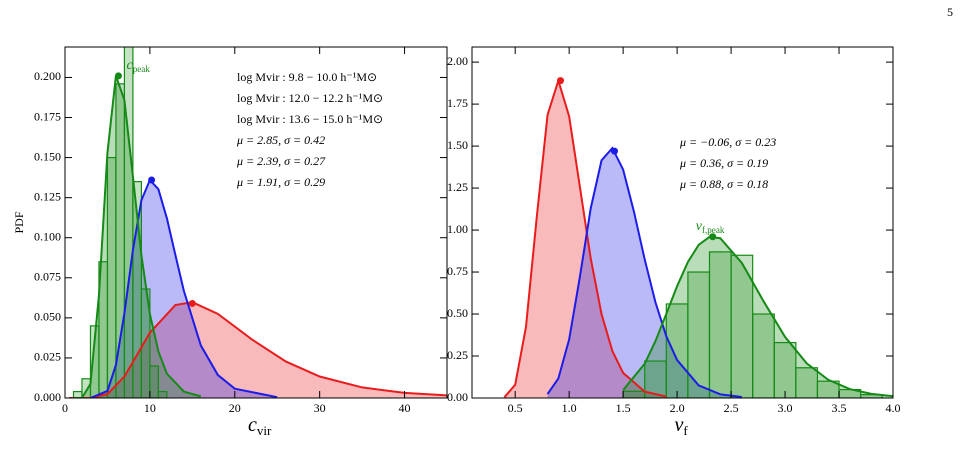 The height and width of the screenshot is (457, 971). What do you see at coordinates (264, 430) in the screenshot?
I see `label-sub: vir` at bounding box center [264, 430].